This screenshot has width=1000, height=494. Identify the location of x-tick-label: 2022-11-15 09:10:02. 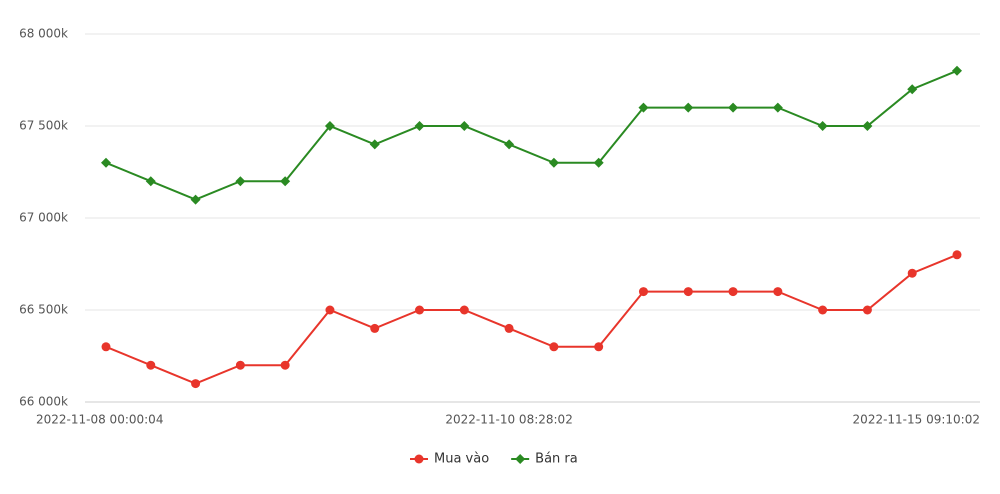
(916, 420).